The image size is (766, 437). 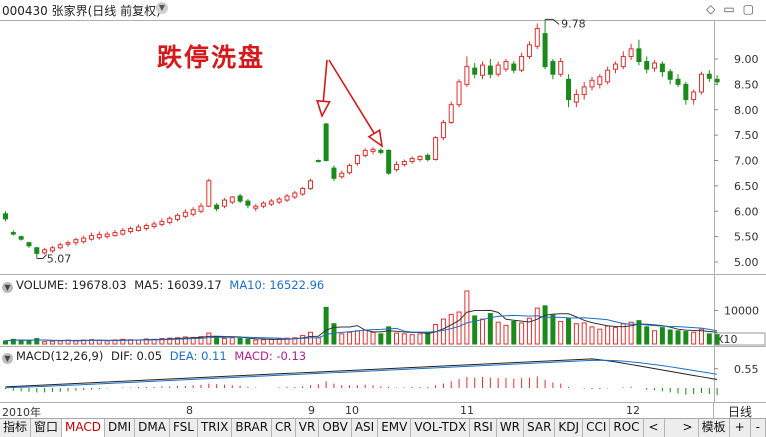 I want to click on window-controls: ◇▭▢, so click(x=734, y=9).